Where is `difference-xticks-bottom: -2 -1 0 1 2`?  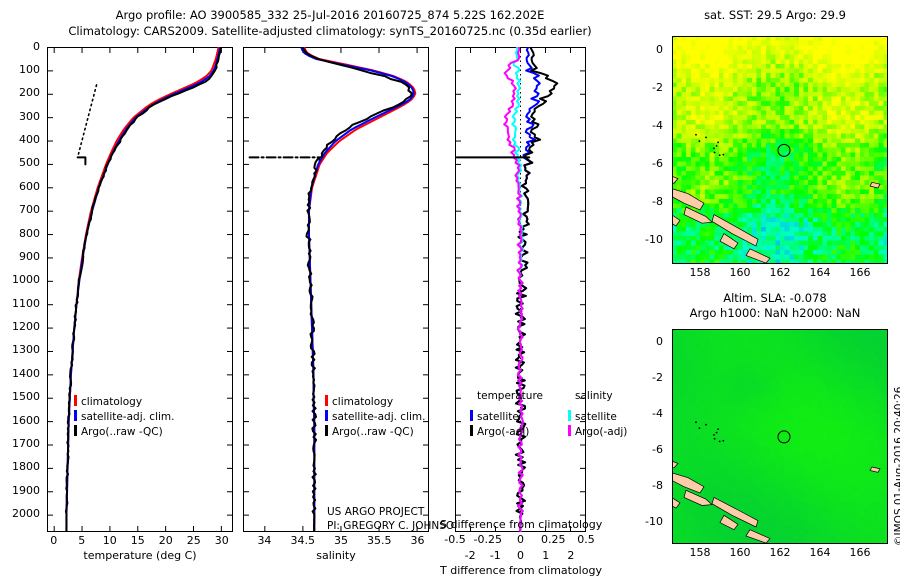 difference-xticks-bottom: -2 -1 0 1 2 is located at coordinates (520, 555).